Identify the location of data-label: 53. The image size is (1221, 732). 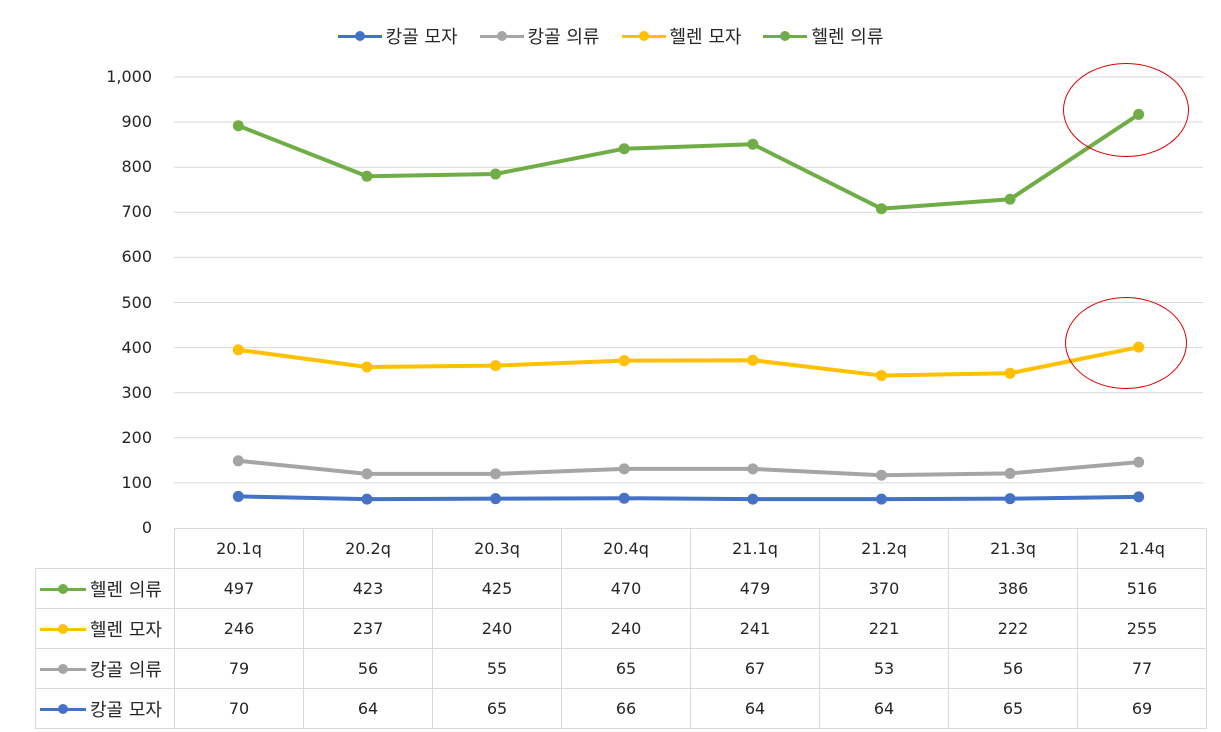
(884, 668).